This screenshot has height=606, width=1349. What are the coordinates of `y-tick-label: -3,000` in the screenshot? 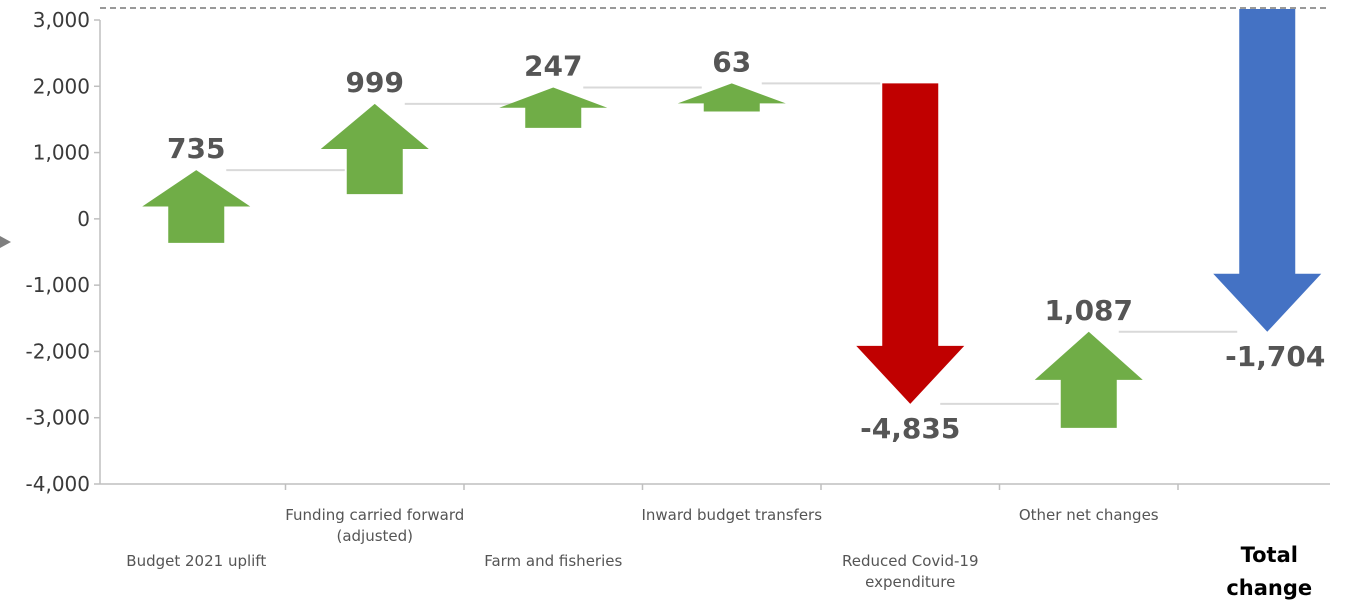 It's located at (58, 418).